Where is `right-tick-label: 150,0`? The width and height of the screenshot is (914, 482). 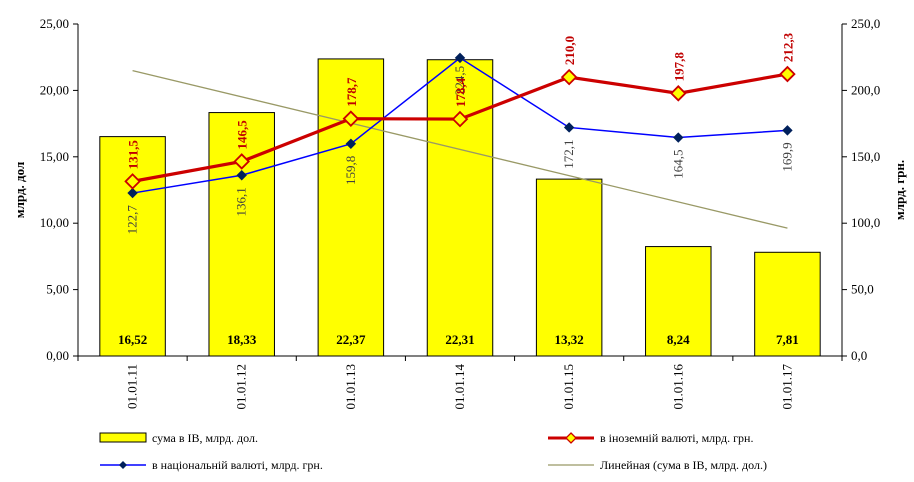 right-tick-label: 150,0 is located at coordinates (865, 156).